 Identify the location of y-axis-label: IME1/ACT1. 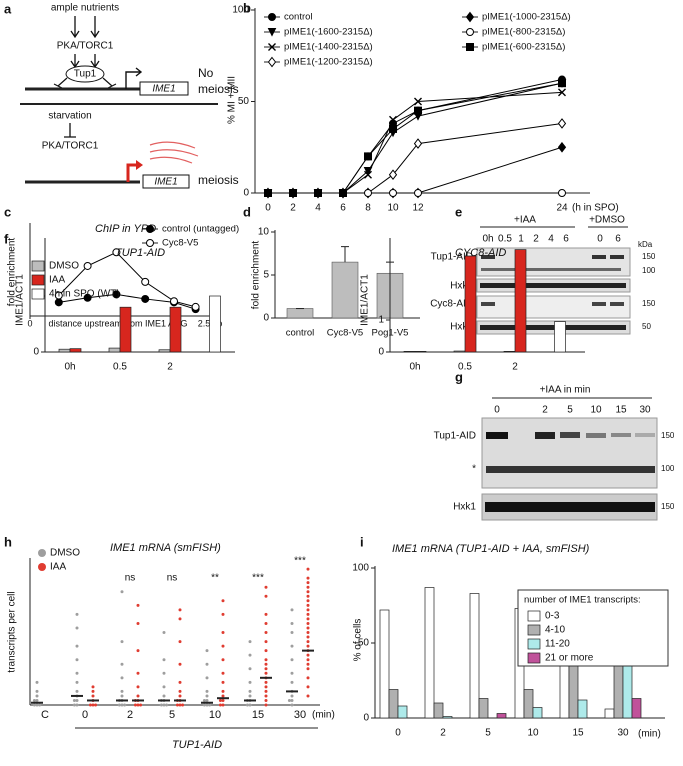
(20, 300).